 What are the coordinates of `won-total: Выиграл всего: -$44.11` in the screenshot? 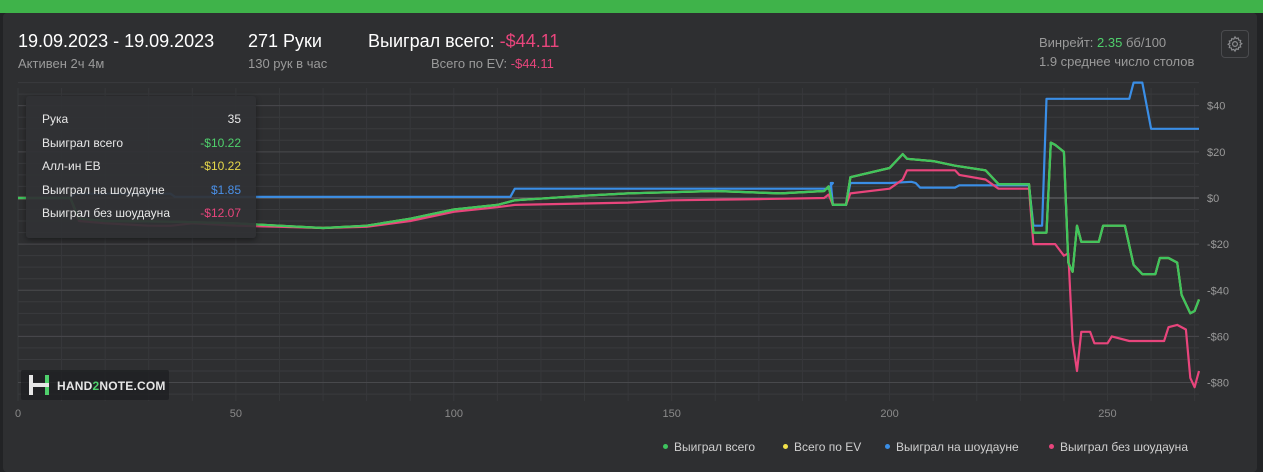 It's located at (463, 41).